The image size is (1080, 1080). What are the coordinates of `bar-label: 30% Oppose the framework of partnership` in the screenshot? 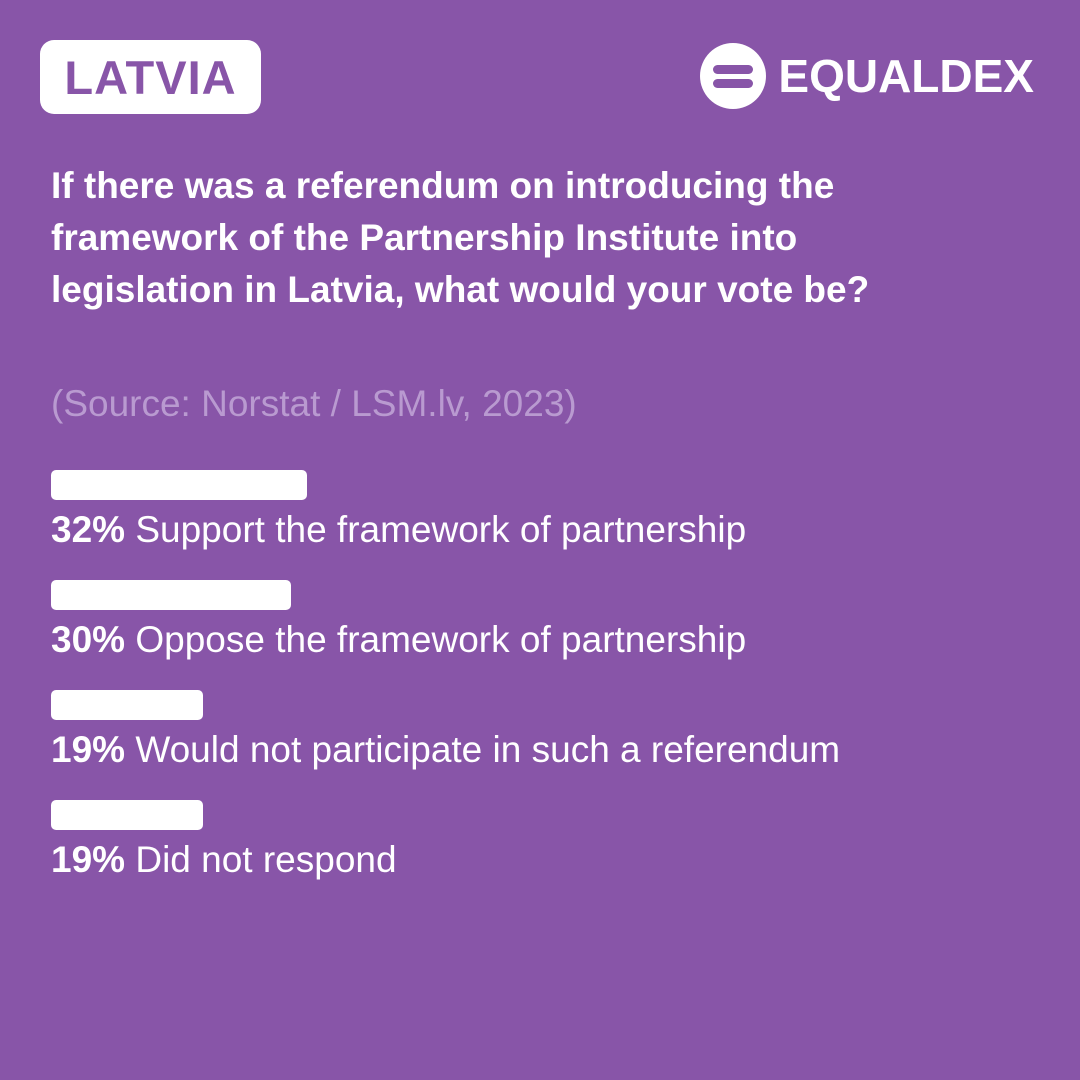 It's located at (398, 640).